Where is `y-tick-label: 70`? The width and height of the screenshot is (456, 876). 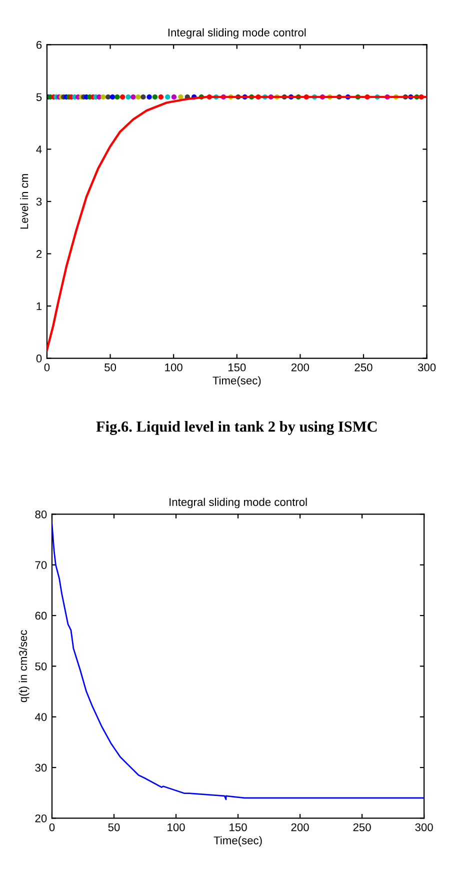
y-tick-label: 70 is located at coordinates (41, 565).